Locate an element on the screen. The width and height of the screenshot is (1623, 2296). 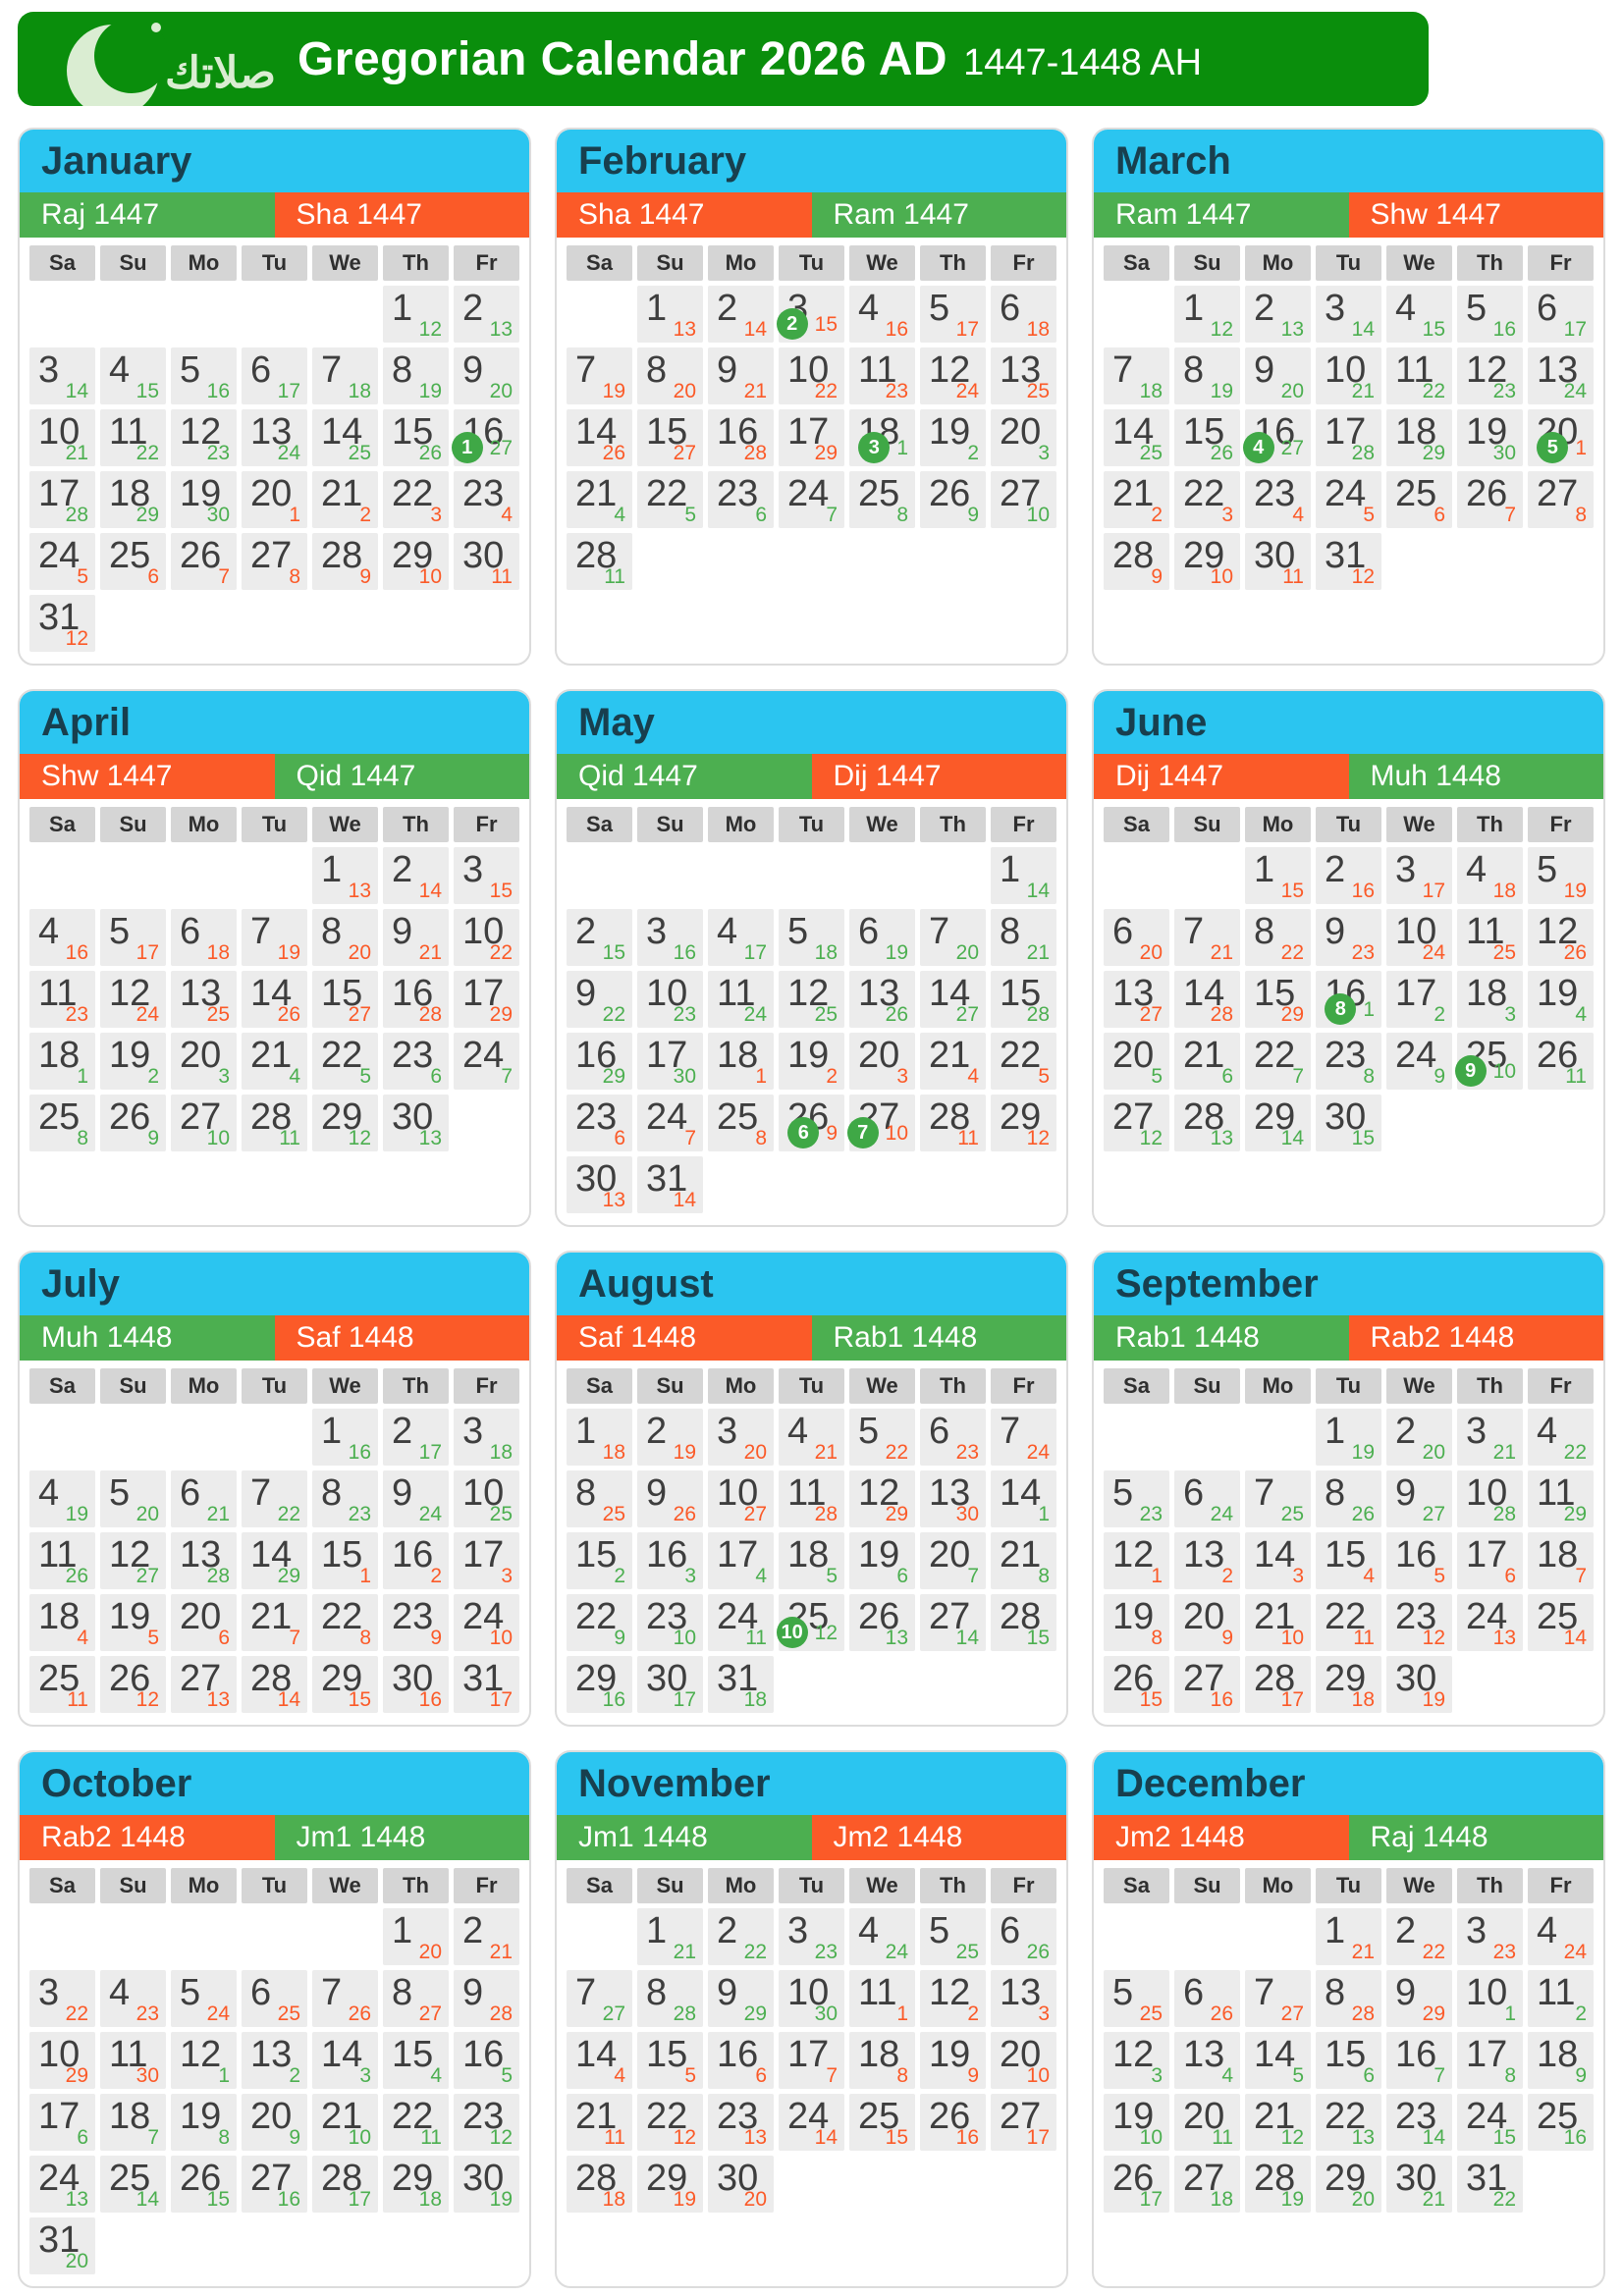
day-cell-footer: 8 is located at coordinates (294, 577).